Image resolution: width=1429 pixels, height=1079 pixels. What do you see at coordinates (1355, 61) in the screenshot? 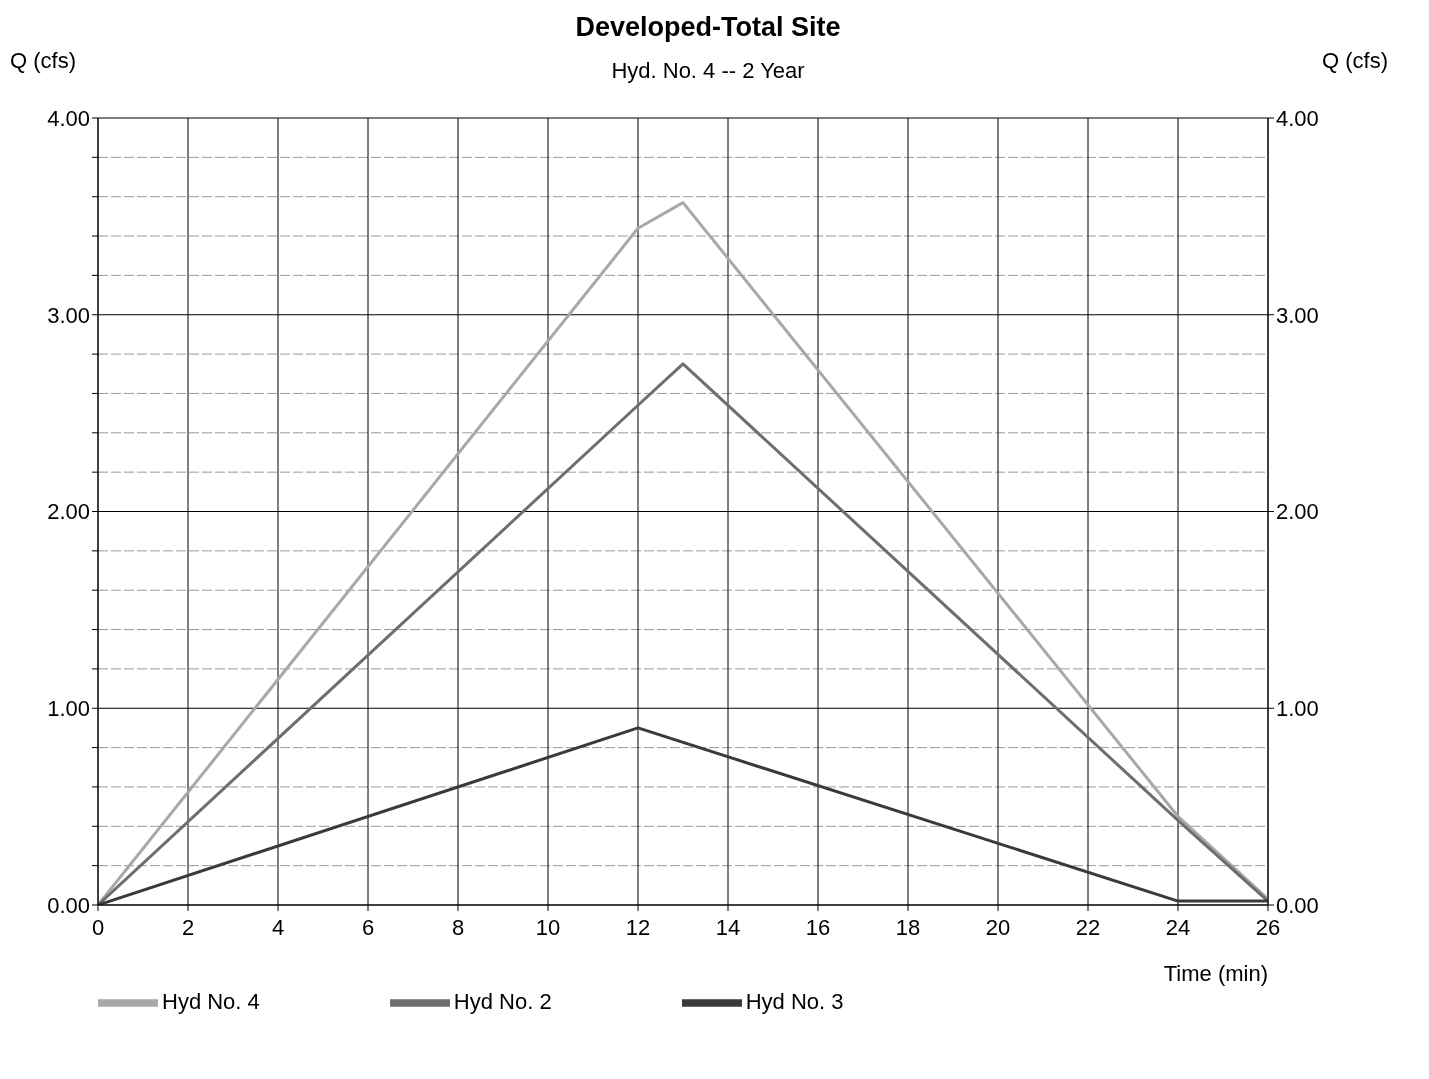
I see `y2-axis-title: Q (cfs)` at bounding box center [1355, 61].